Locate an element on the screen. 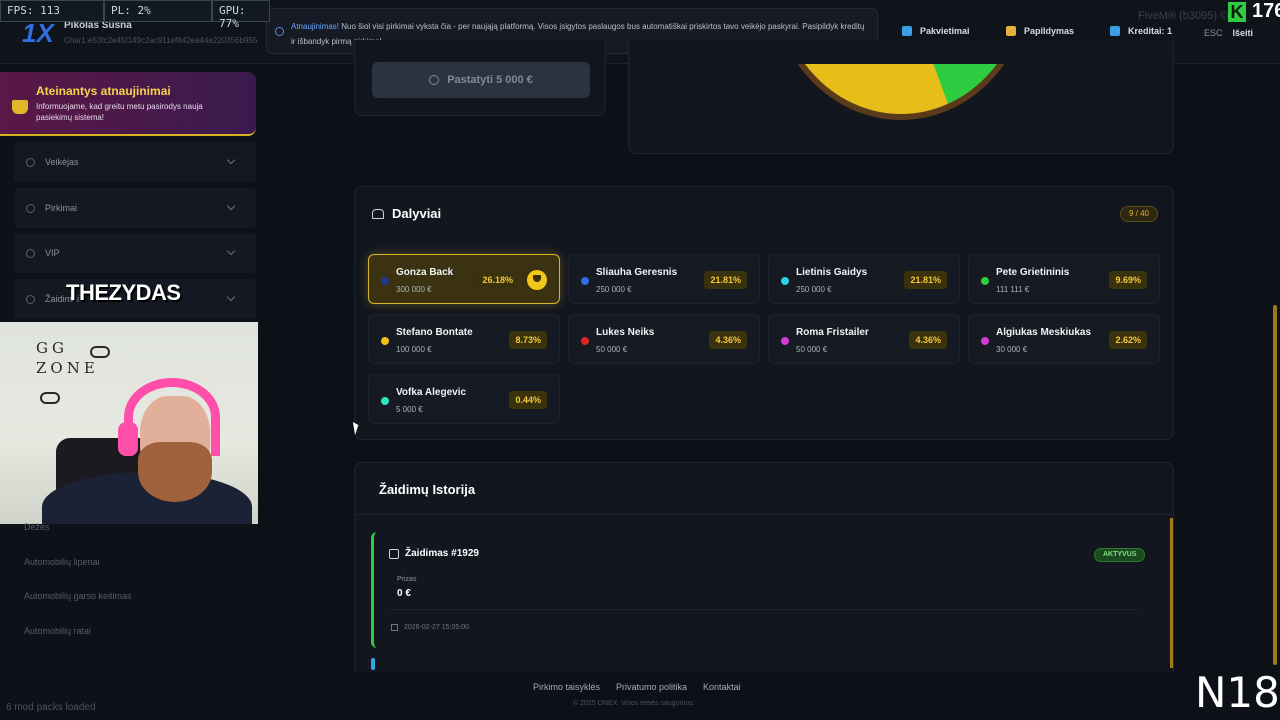  place-bet-button: Pastatyti 5 000 € is located at coordinates (481, 80).